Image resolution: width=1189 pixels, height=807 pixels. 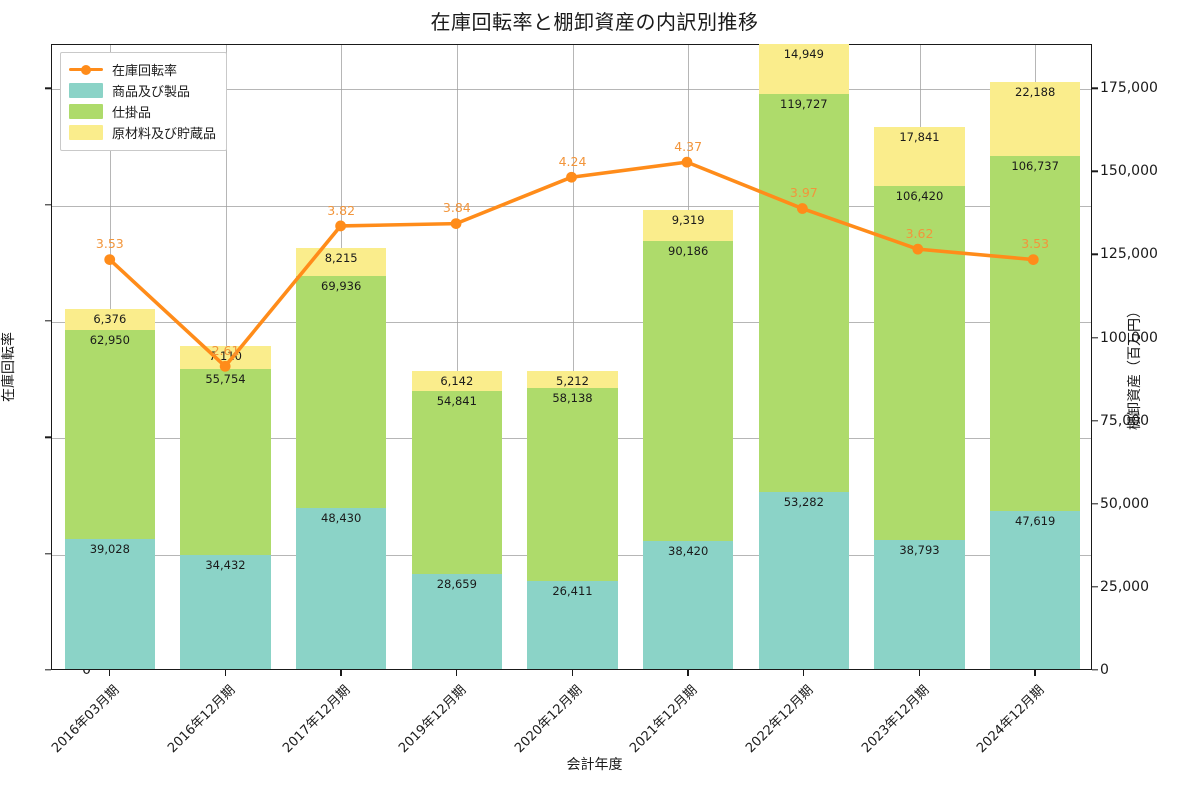 I want to click on legend-item: 原材料及び貯蔵品, so click(x=142, y=132).